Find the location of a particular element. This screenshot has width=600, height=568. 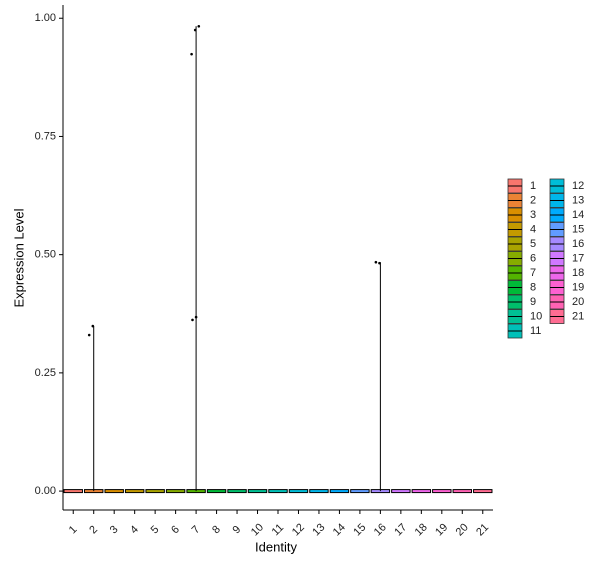

x-tick-label: 11 is located at coordinates (278, 530).